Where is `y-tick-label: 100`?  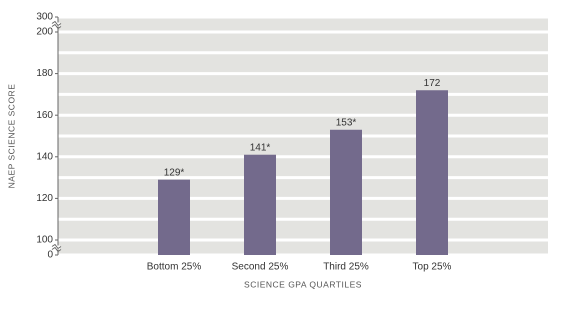
y-tick-label: 100 is located at coordinates (44, 240).